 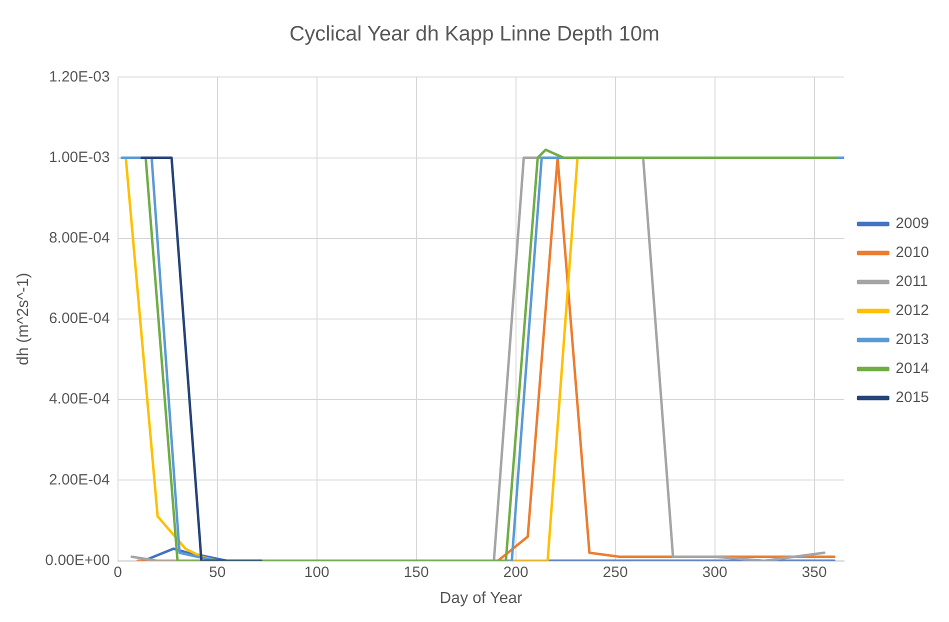 I want to click on legend-label: 2015, so click(x=913, y=397).